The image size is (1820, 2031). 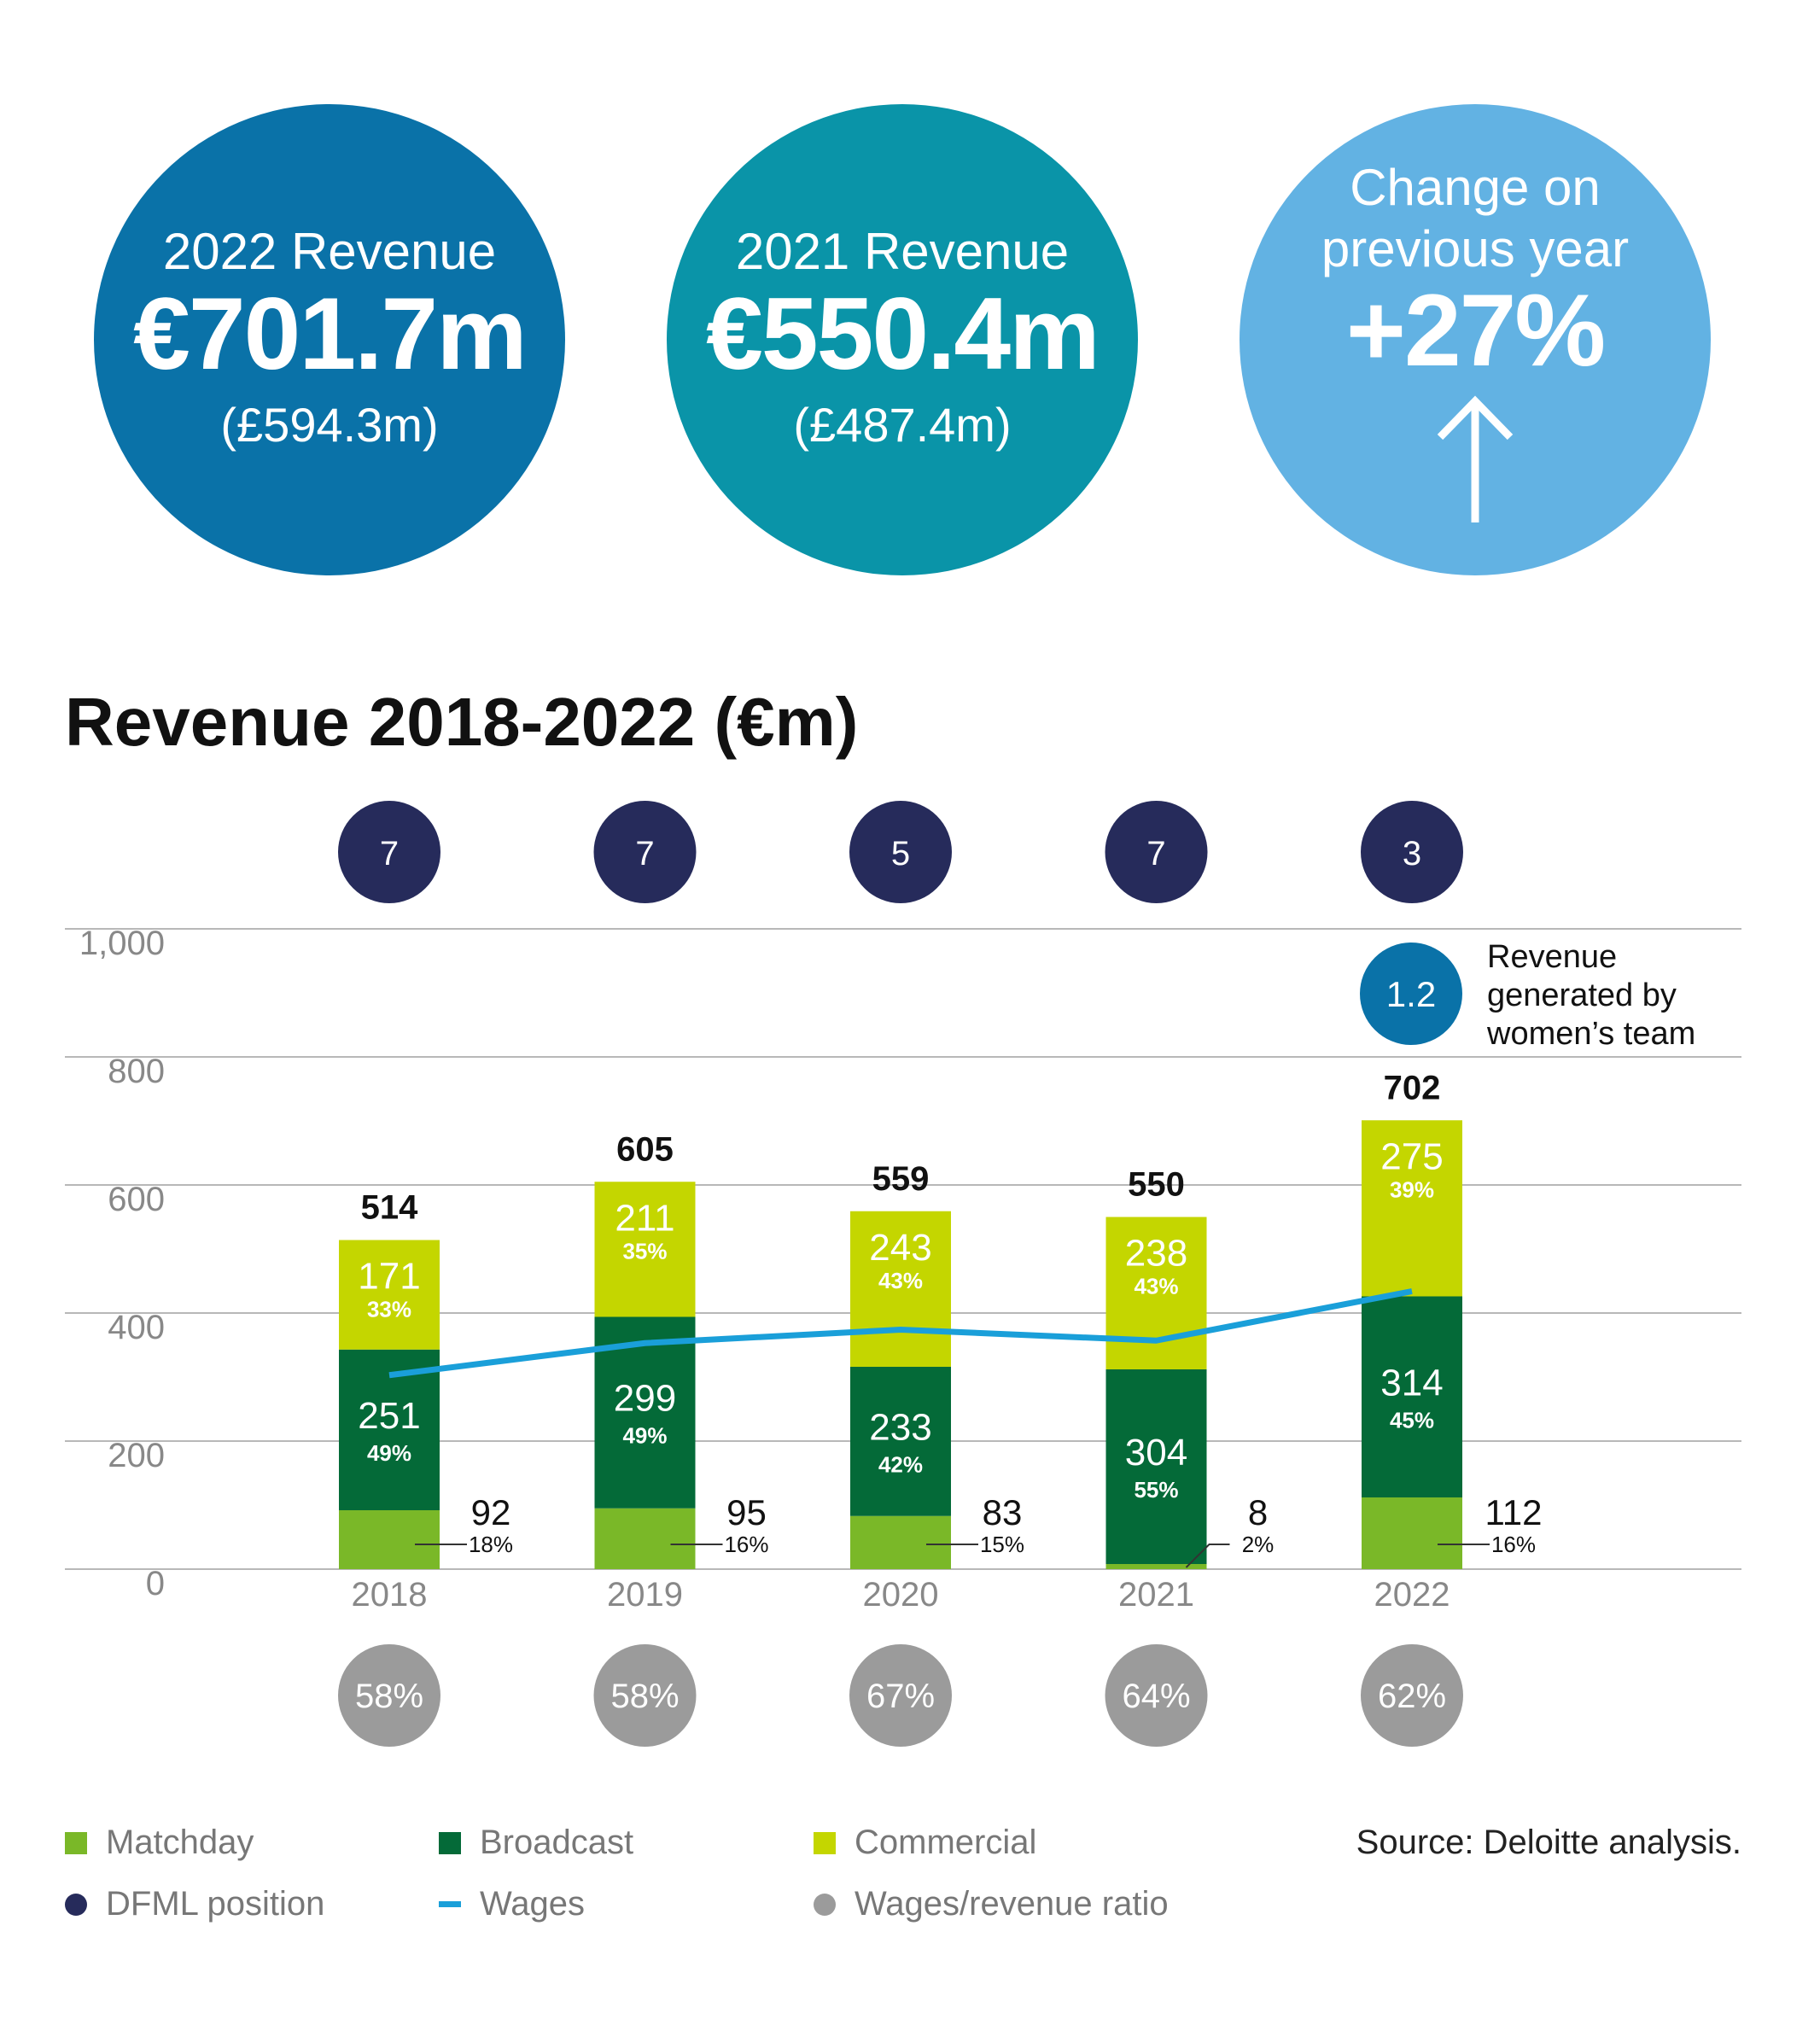 I want to click on kpi-sub-value: (£594.3m), so click(x=329, y=425).